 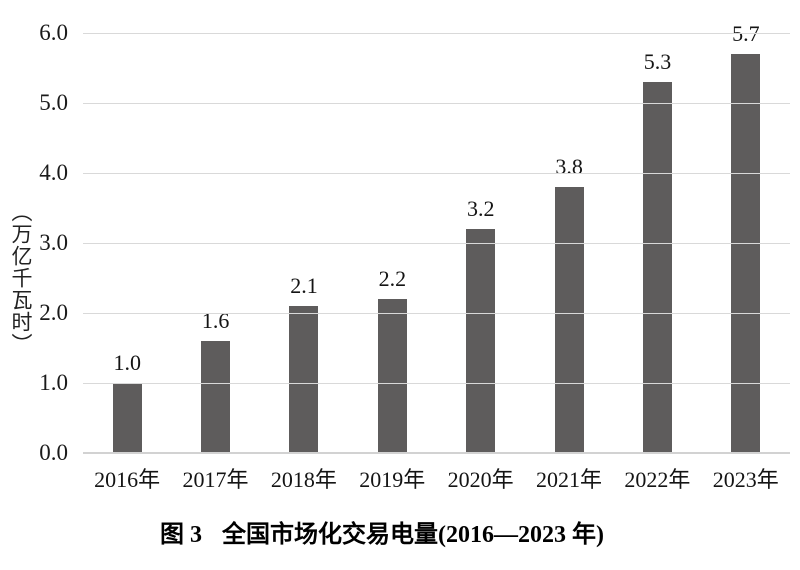 I want to click on bar-value-label: 5.3, so click(x=657, y=61).